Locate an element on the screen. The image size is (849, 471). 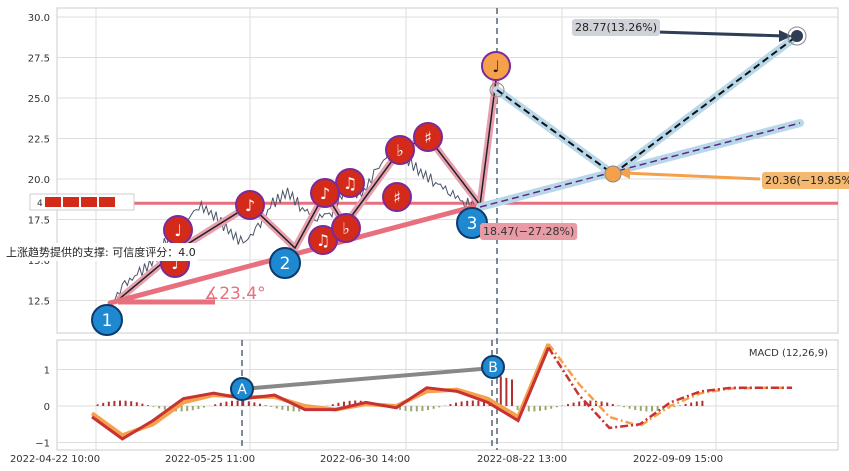
high-target-label-bg is located at coordinates (616, 27).